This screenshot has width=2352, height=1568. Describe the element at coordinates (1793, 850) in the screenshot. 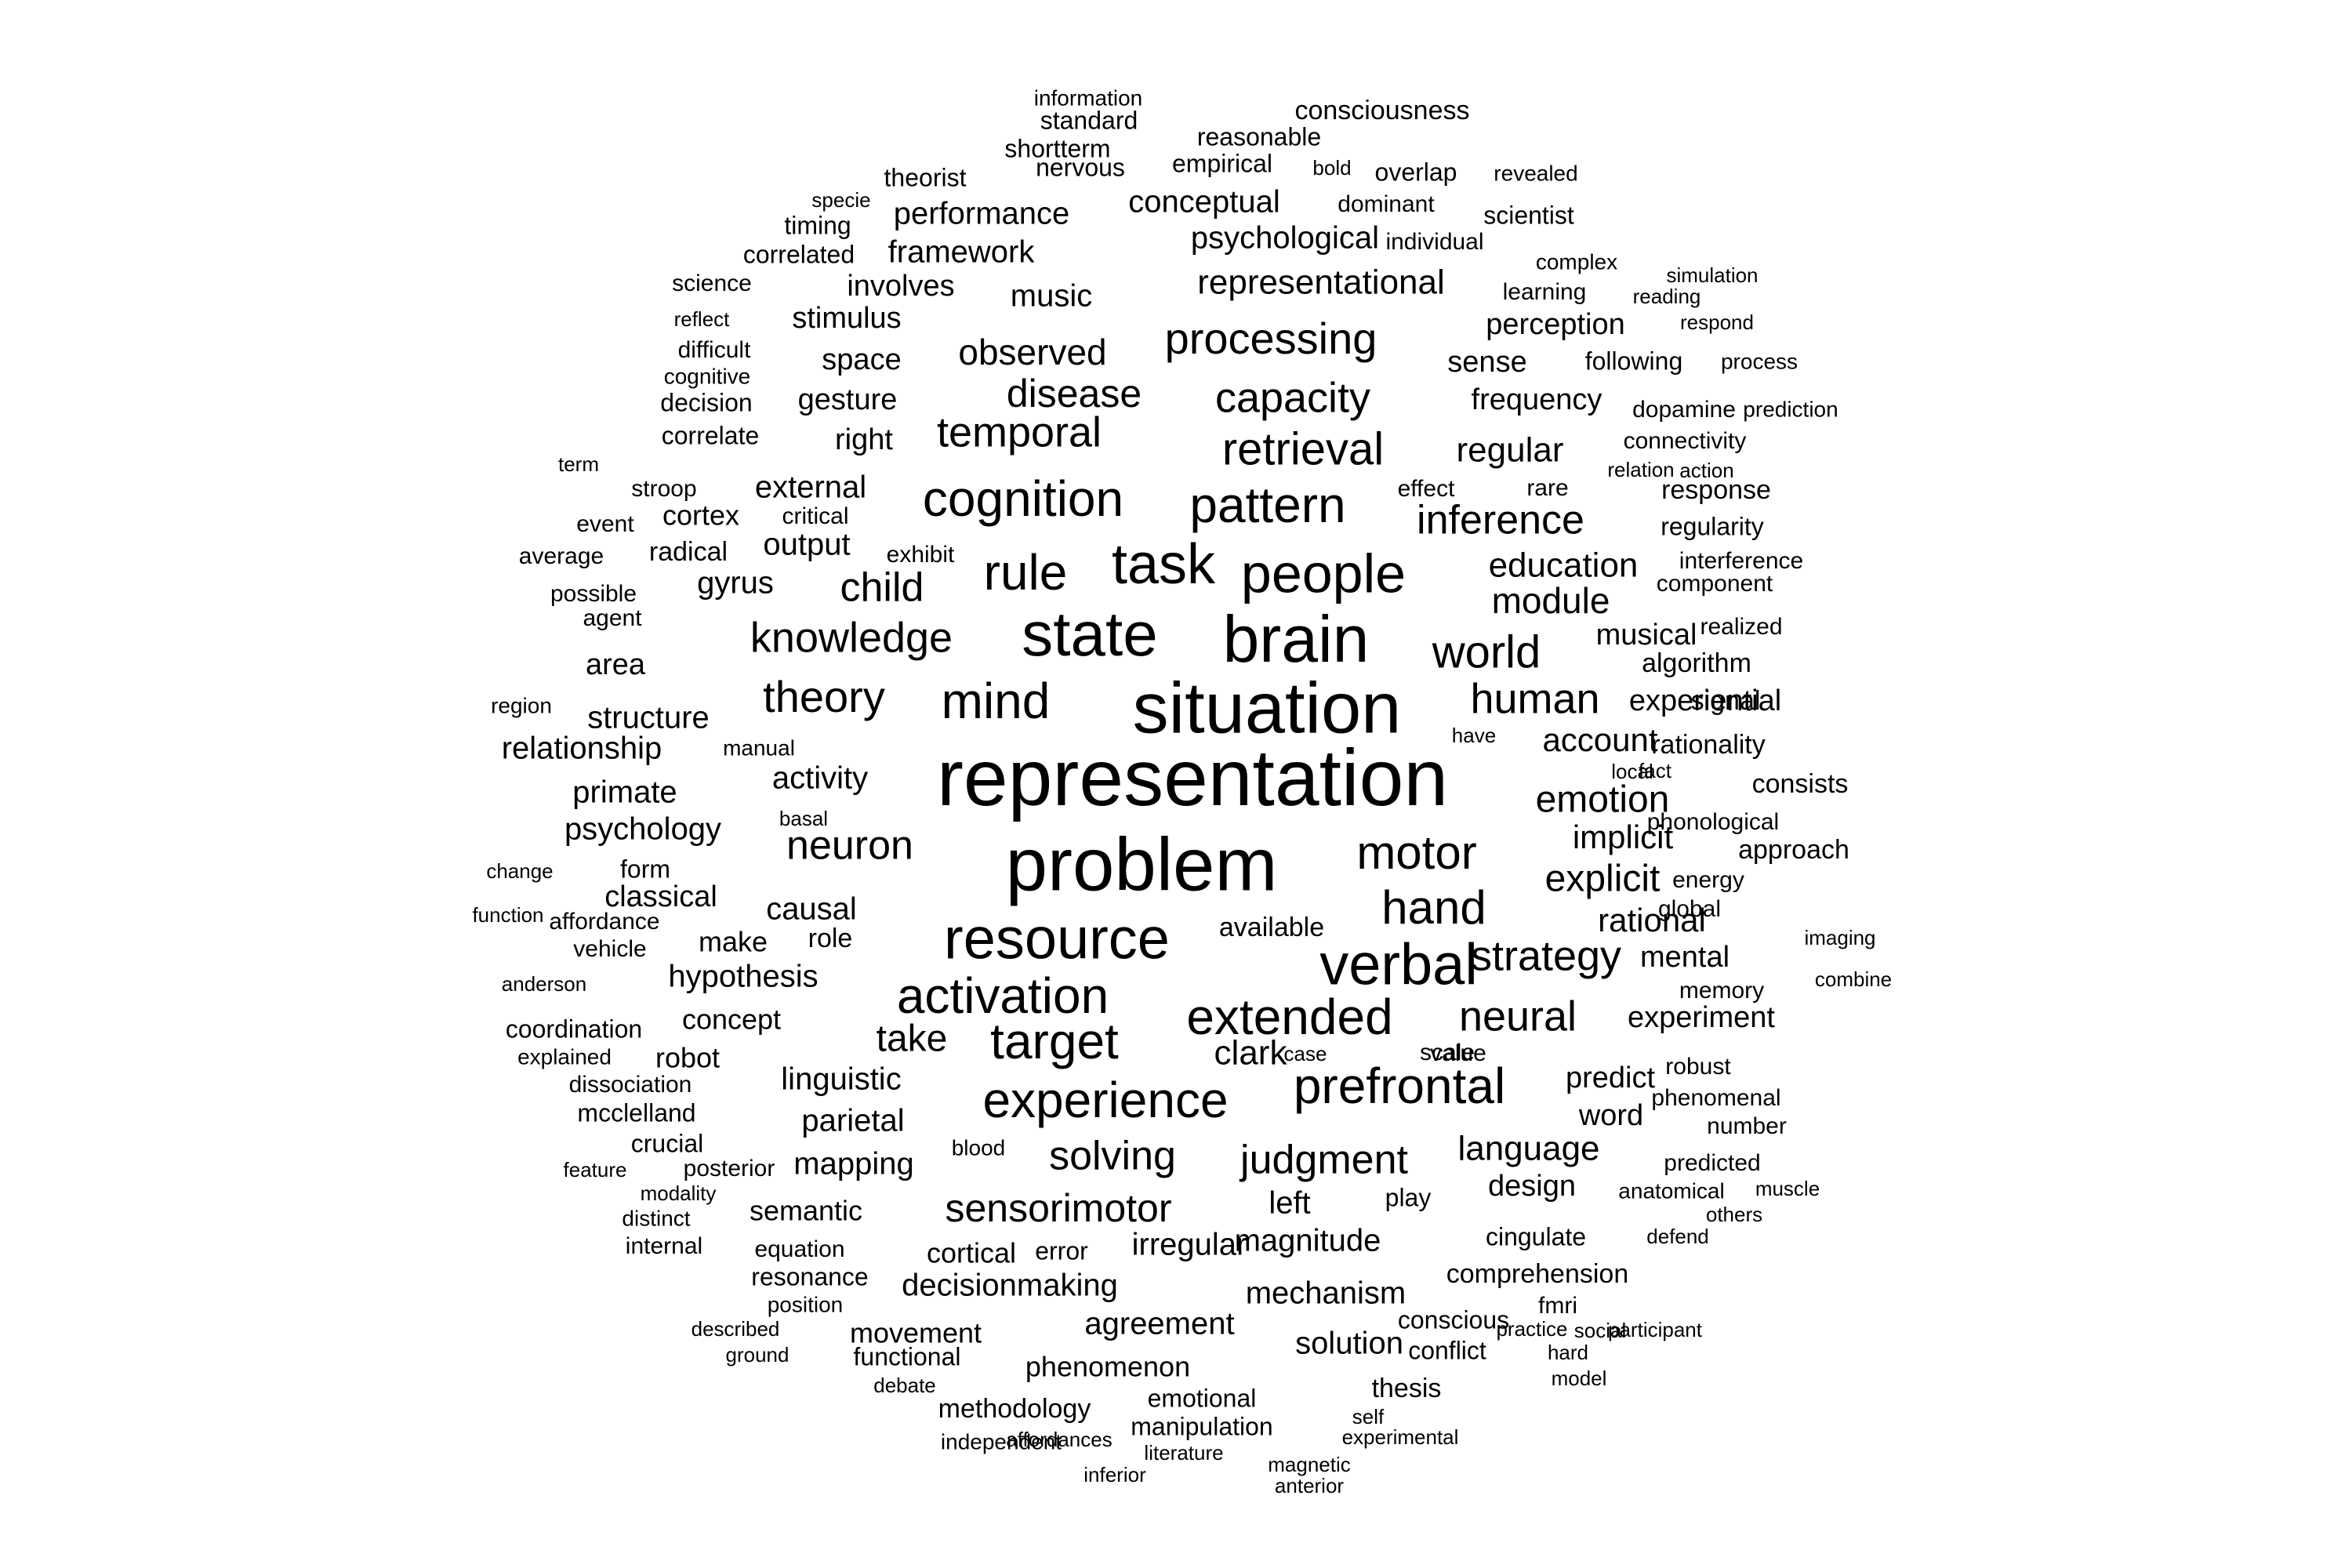

I see `cloud-word: approach` at that location.